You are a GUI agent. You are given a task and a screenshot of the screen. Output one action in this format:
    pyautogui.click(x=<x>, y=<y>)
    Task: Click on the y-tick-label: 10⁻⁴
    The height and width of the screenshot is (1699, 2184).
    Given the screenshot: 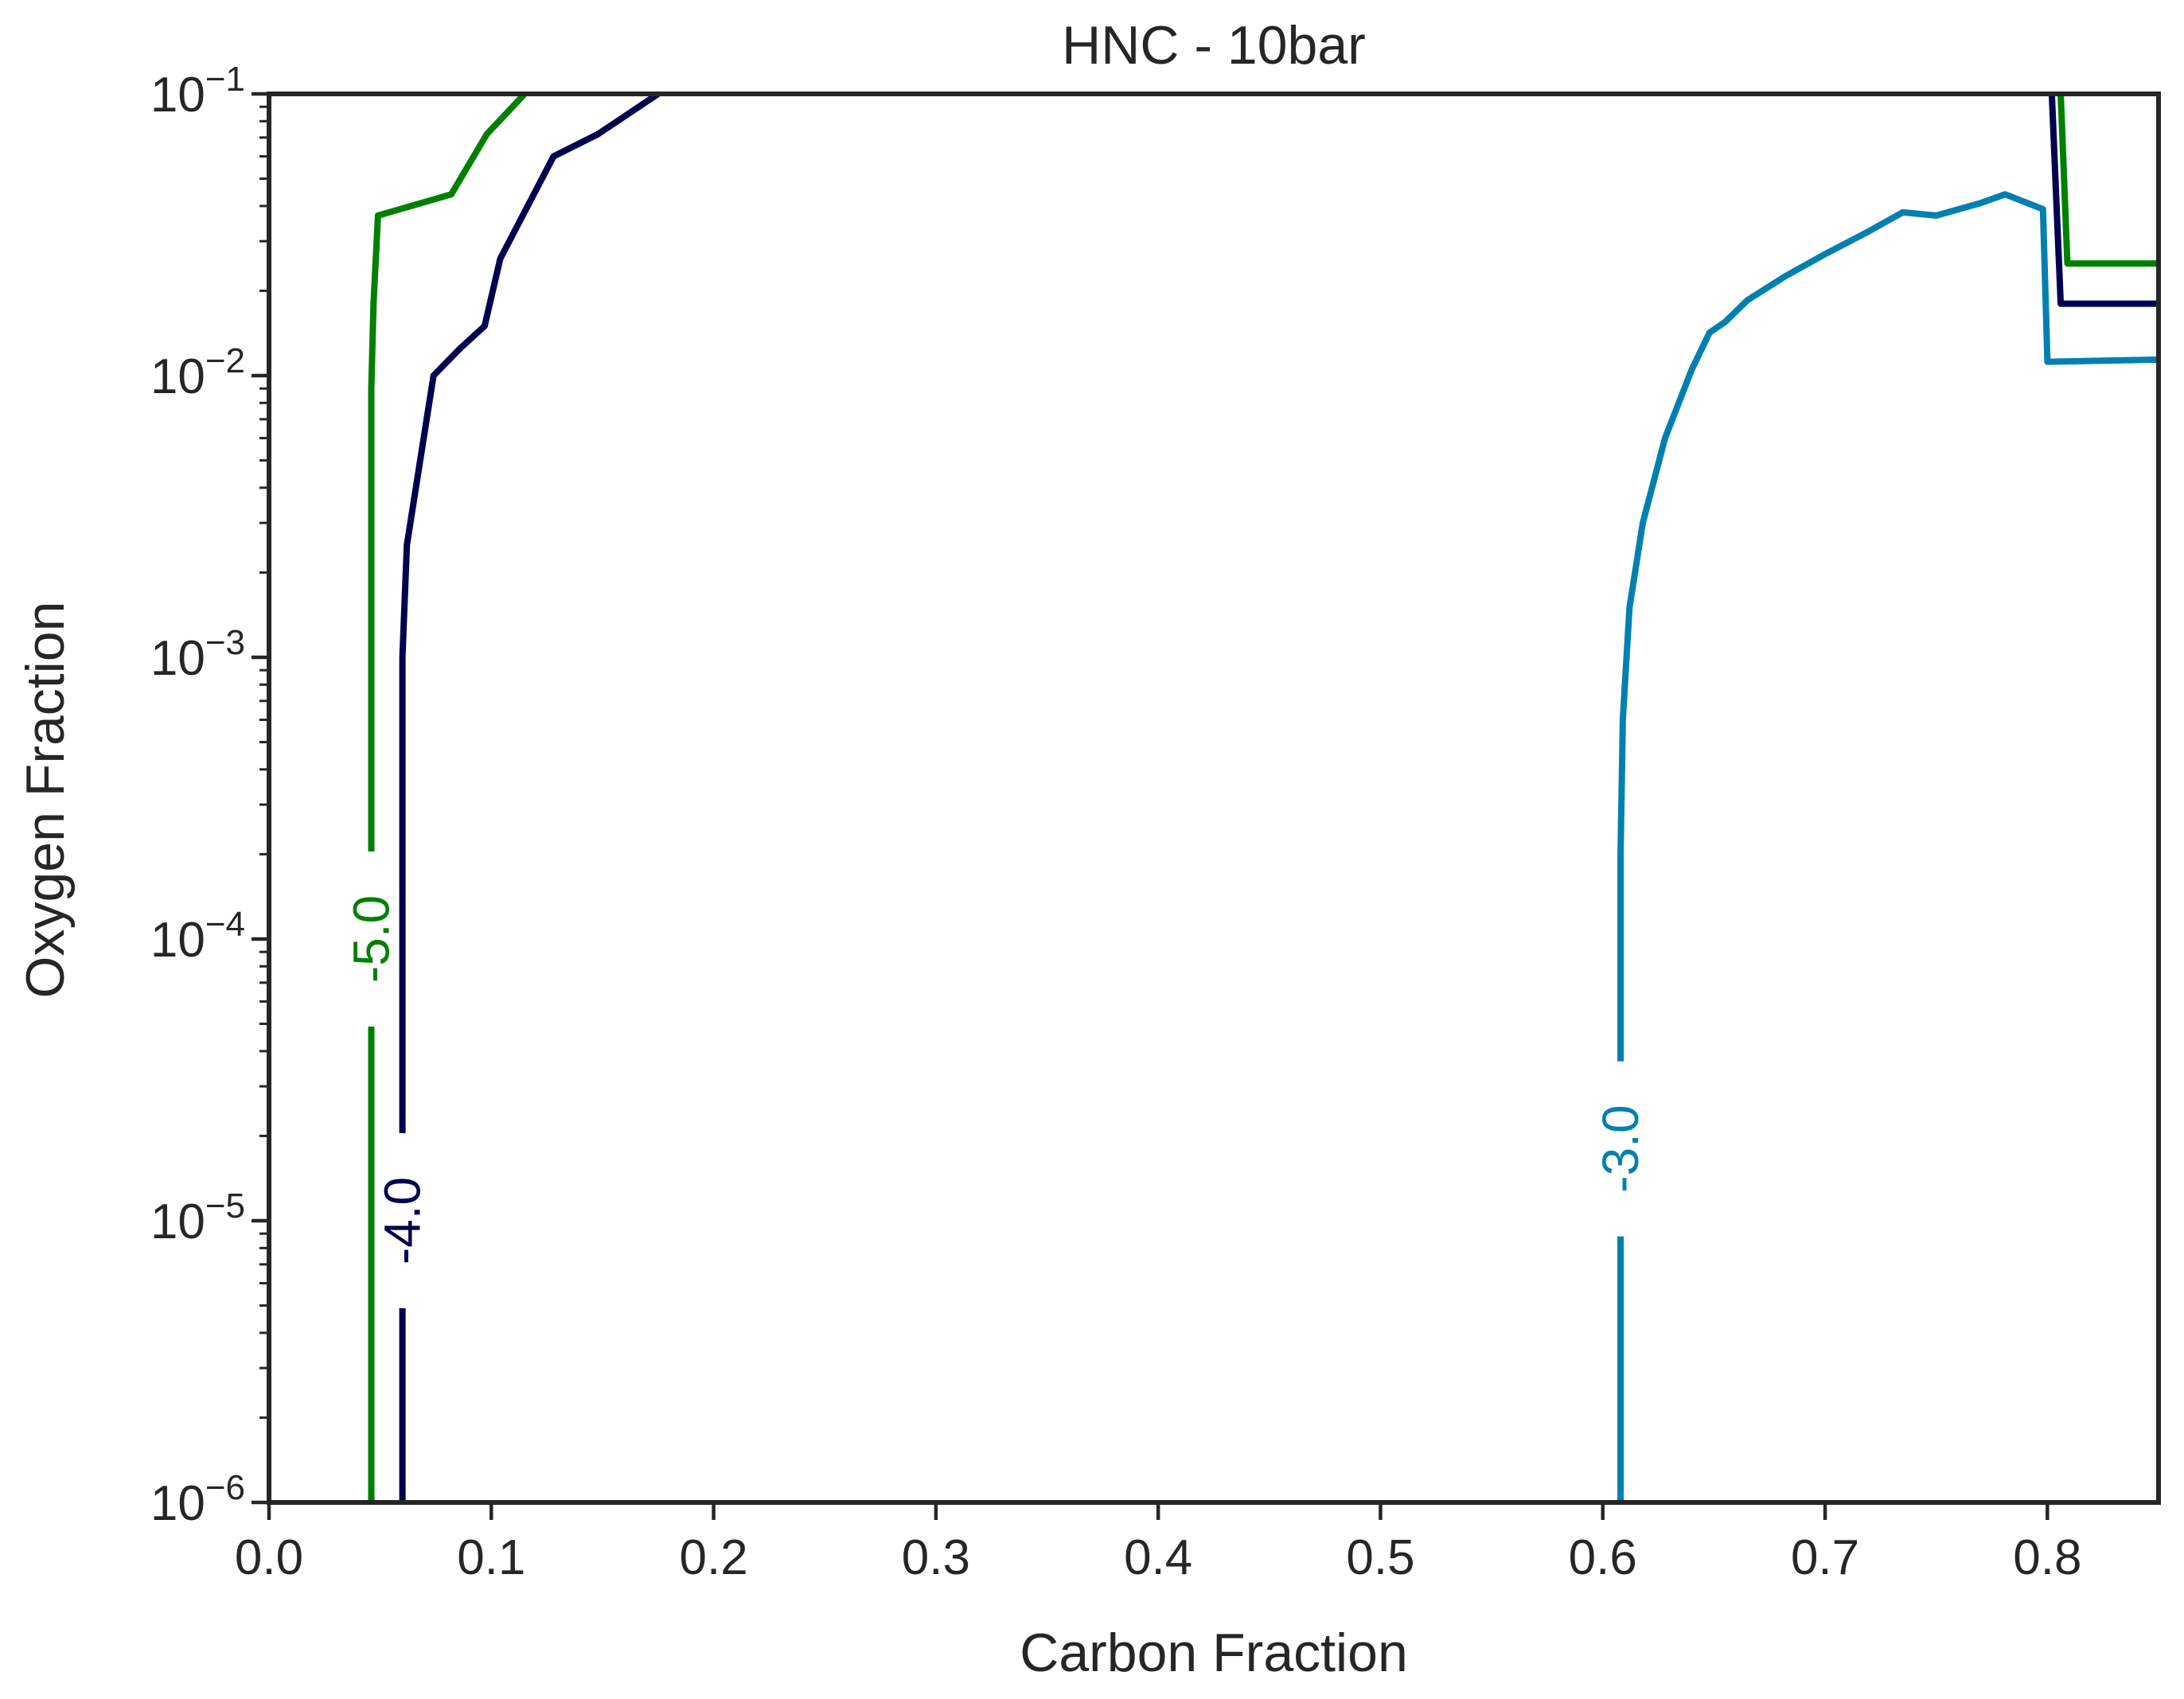 What is the action you would take?
    pyautogui.click(x=197, y=937)
    